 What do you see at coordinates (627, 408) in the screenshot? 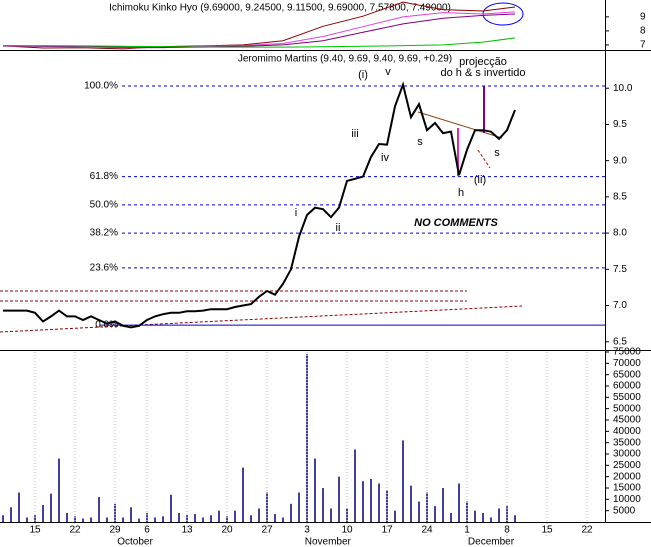
I see `y-tick-label: 50000` at bounding box center [627, 408].